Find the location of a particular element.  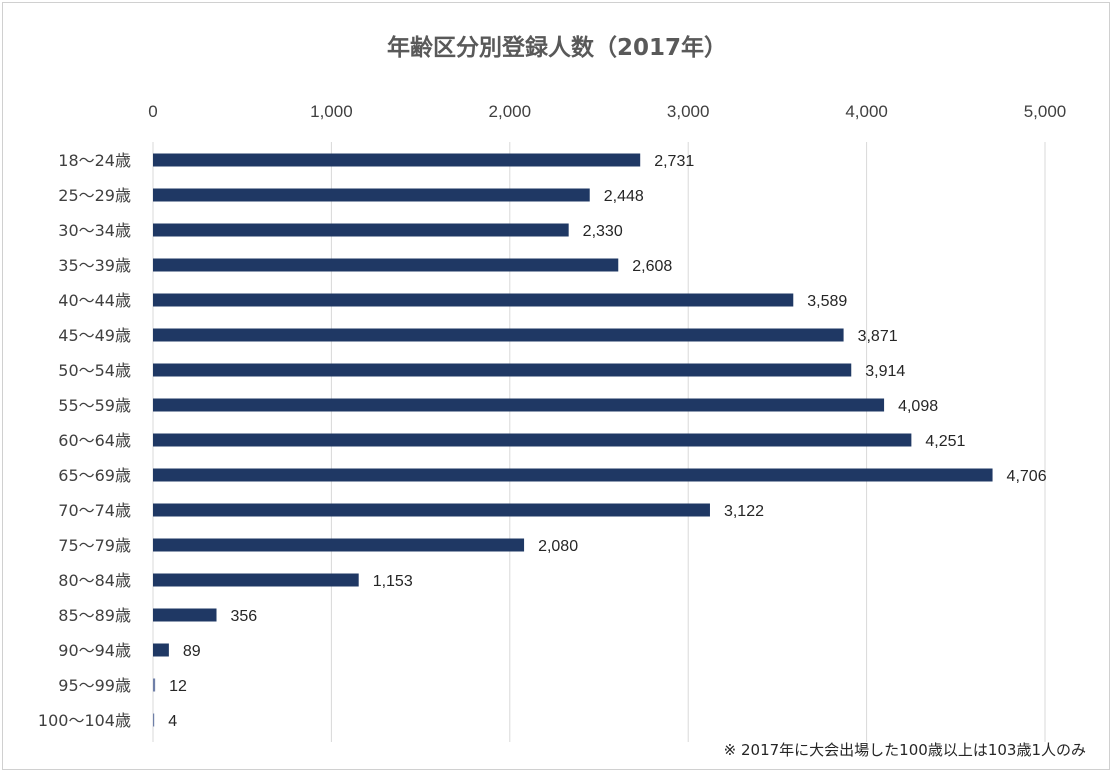

category-label: 65～69歳 is located at coordinates (94, 475).